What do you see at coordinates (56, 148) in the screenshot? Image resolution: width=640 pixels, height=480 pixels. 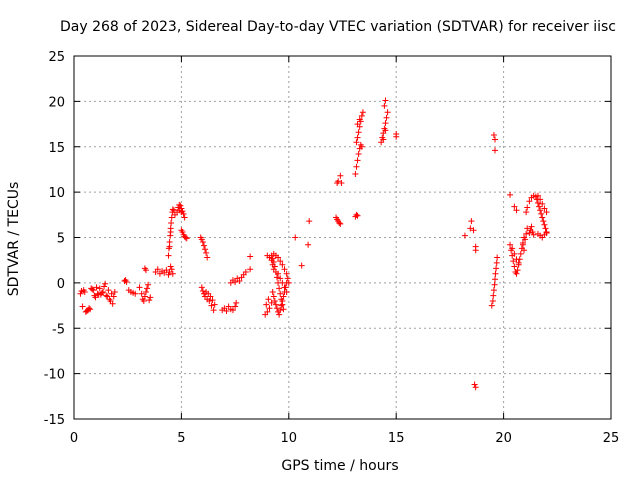 I see `y-tick-label: 15` at bounding box center [56, 148].